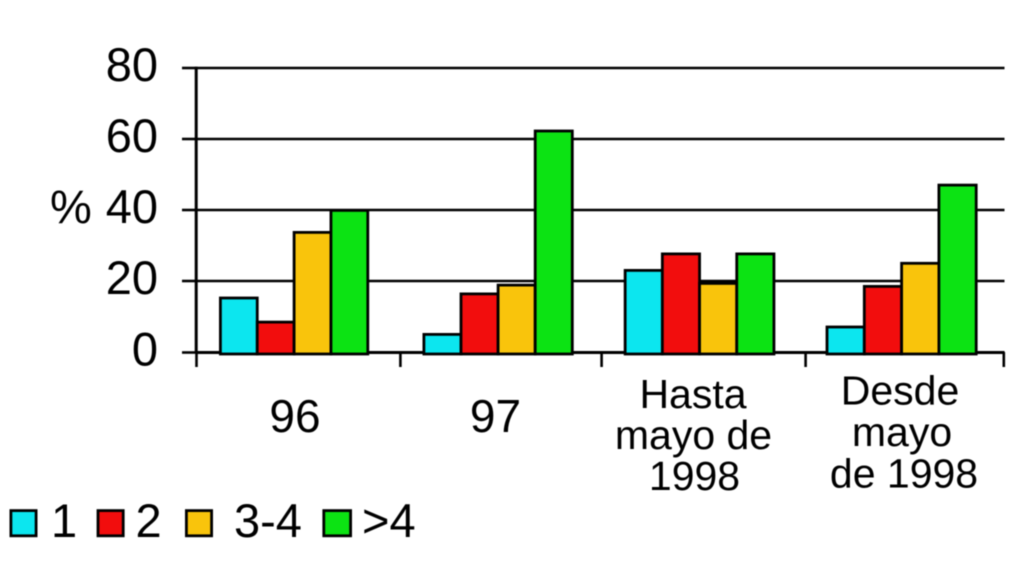 The image size is (1014, 571). What do you see at coordinates (900, 391) in the screenshot?
I see `svg-text: Desde` at bounding box center [900, 391].